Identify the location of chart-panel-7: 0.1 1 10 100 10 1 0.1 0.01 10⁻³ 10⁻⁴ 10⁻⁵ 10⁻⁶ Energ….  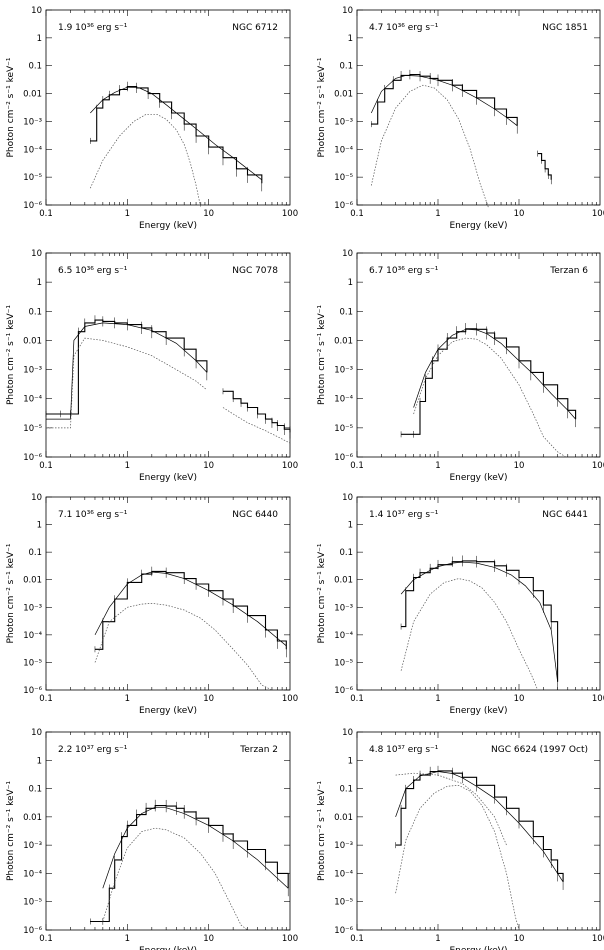
(152, 839).